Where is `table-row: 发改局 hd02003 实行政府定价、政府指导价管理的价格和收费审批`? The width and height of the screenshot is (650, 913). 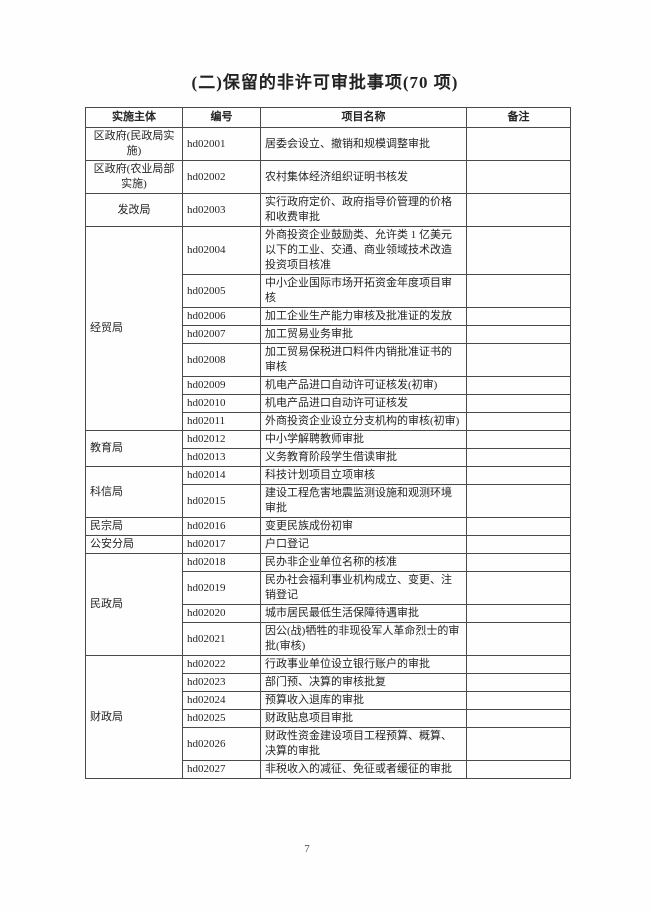 table-row: 发改局 hd02003 实行政府定价、政府指导价管理的价格和收费审批 is located at coordinates (328, 210).